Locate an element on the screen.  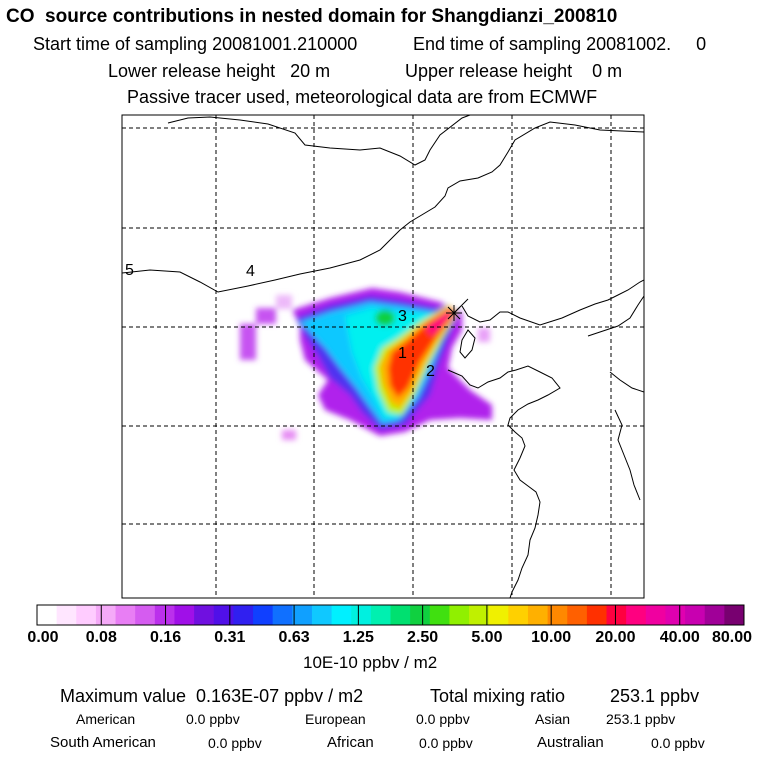
colorbar-tick-label: 2.50 is located at coordinates (423, 637).